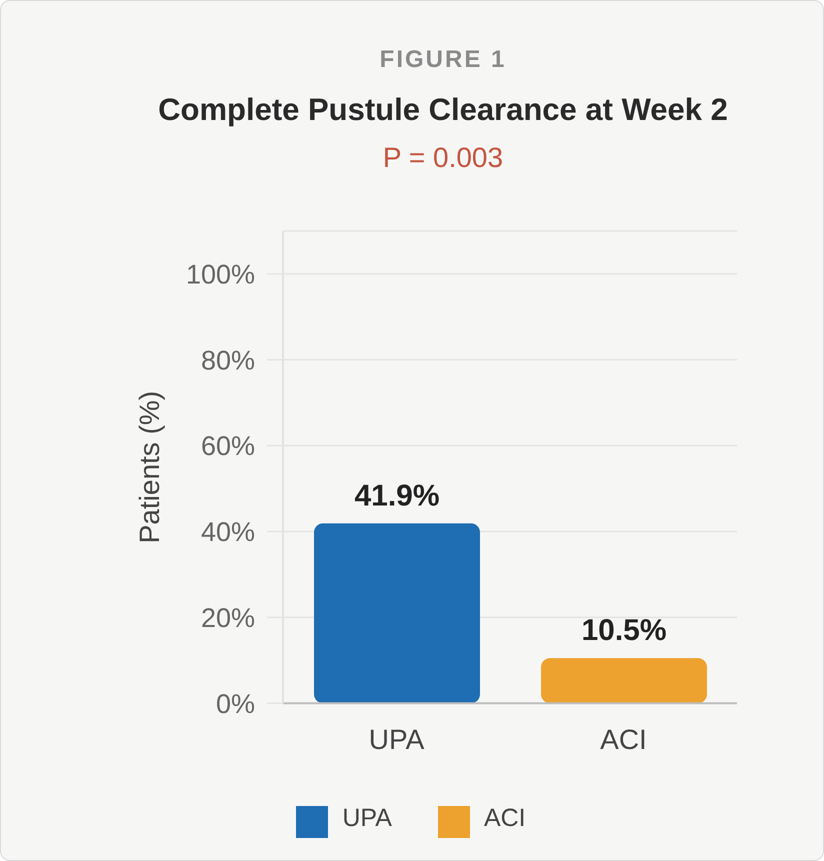 Image resolution: width=824 pixels, height=861 pixels. I want to click on data-label: 41.9%, so click(397, 495).